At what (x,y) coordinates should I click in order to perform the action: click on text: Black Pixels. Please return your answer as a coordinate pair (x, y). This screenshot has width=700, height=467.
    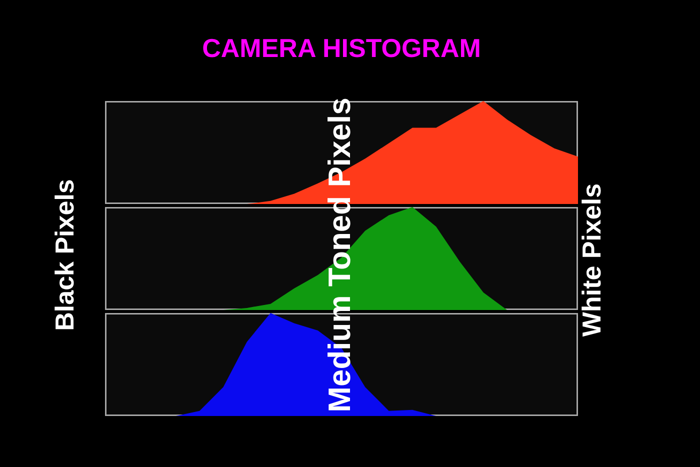
    Looking at the image, I should click on (65, 255).